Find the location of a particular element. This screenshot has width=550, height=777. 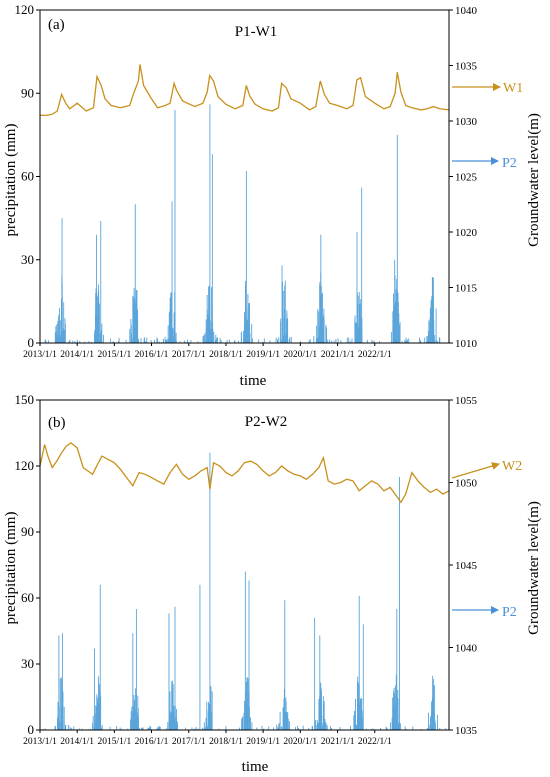

y2-tick-label: 1055 is located at coordinates (466, 401).